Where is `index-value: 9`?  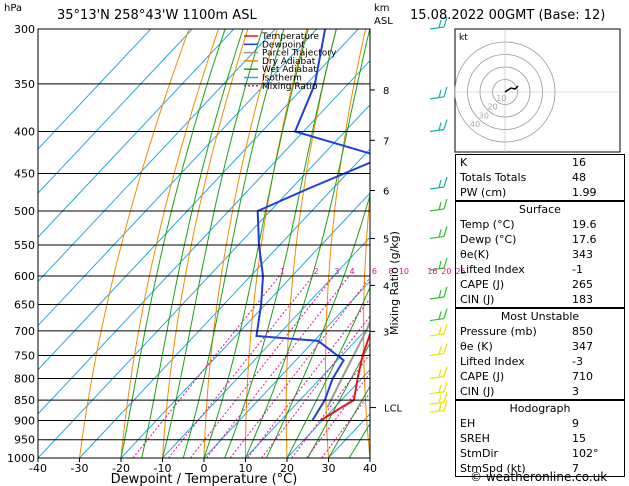 index-value: 9 is located at coordinates (575, 423).